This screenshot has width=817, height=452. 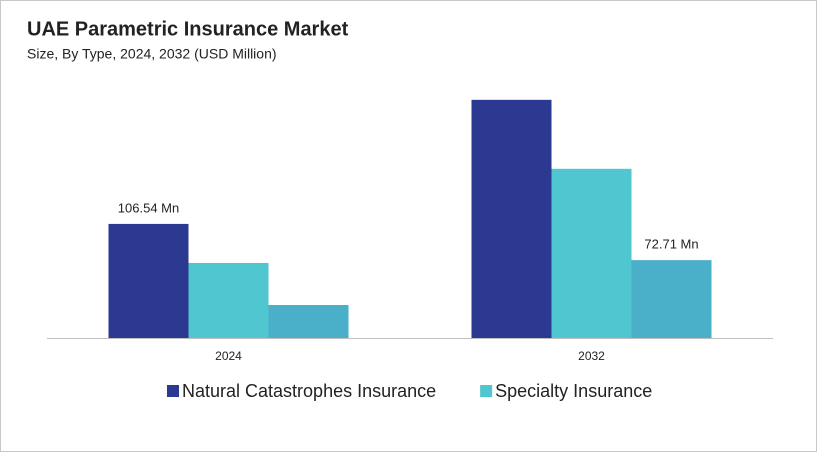 I want to click on x-tick-label: 2024, so click(x=228, y=356).